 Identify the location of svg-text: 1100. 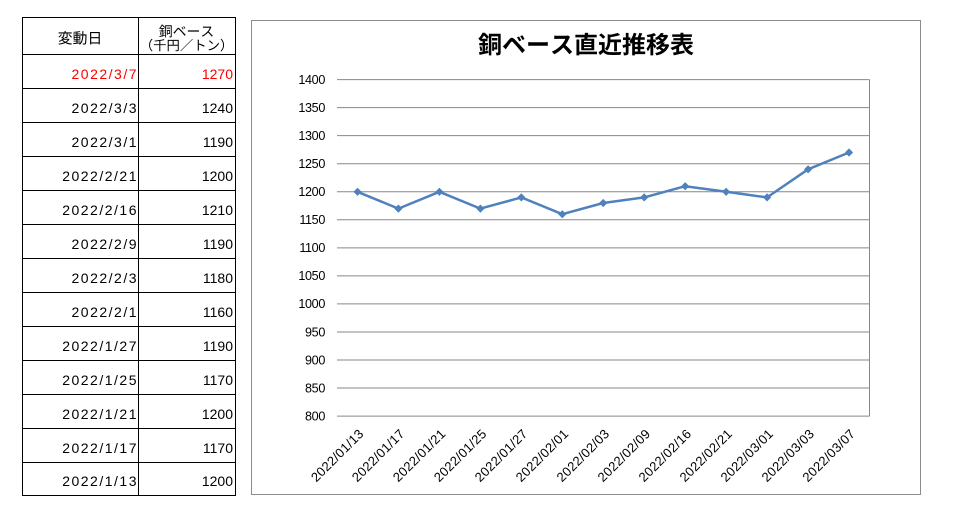
(312, 248).